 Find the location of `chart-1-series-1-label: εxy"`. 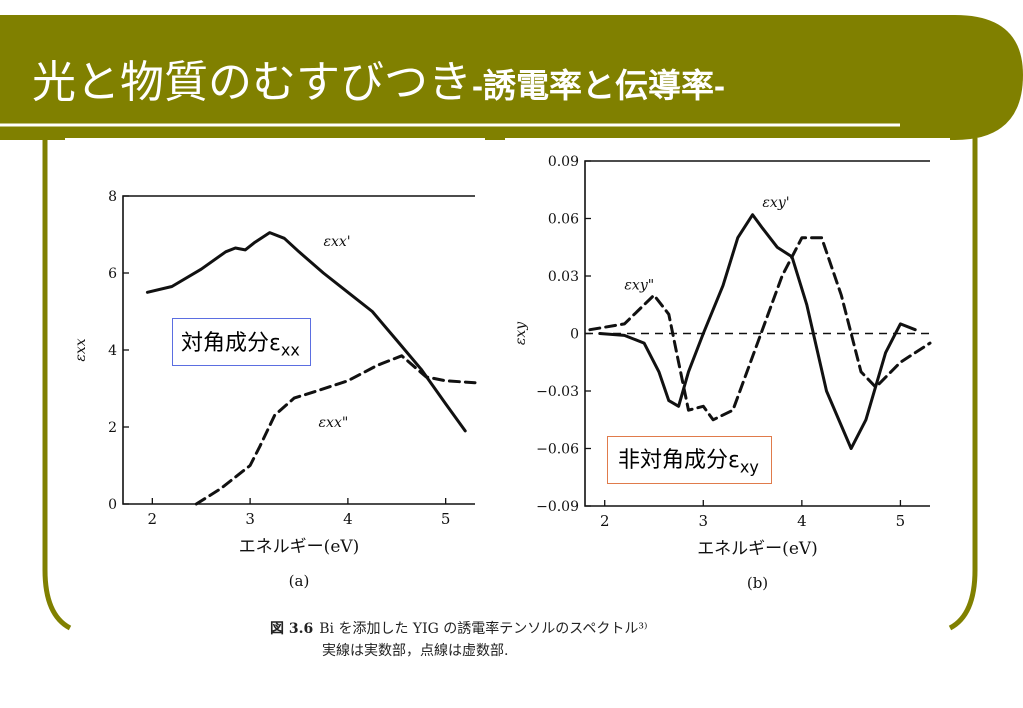

chart-1-series-1-label: εxy" is located at coordinates (639, 285).